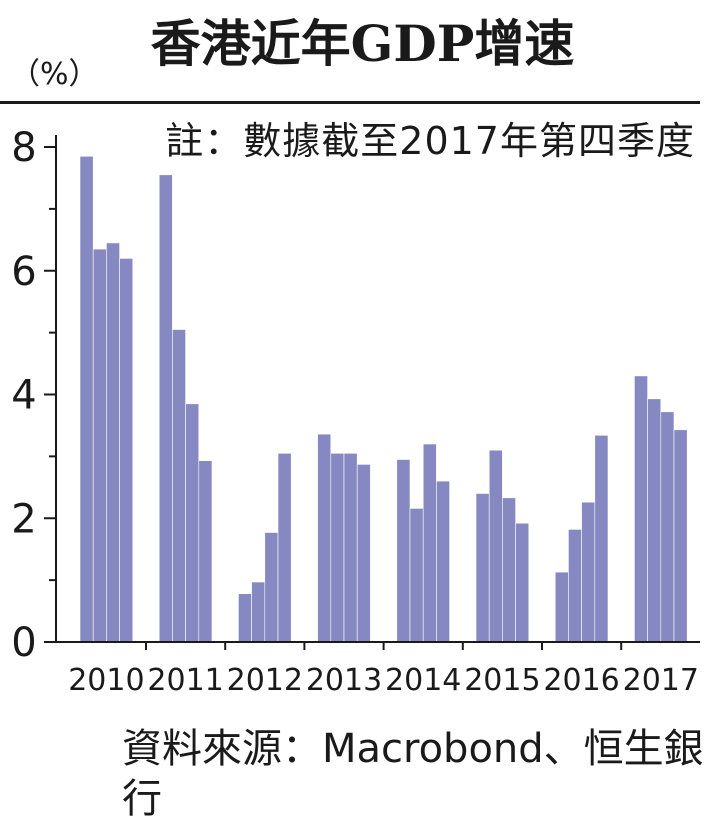 The height and width of the screenshot is (824, 725). Describe the element at coordinates (23, 272) in the screenshot. I see `y-tick-label-6: 6` at that location.